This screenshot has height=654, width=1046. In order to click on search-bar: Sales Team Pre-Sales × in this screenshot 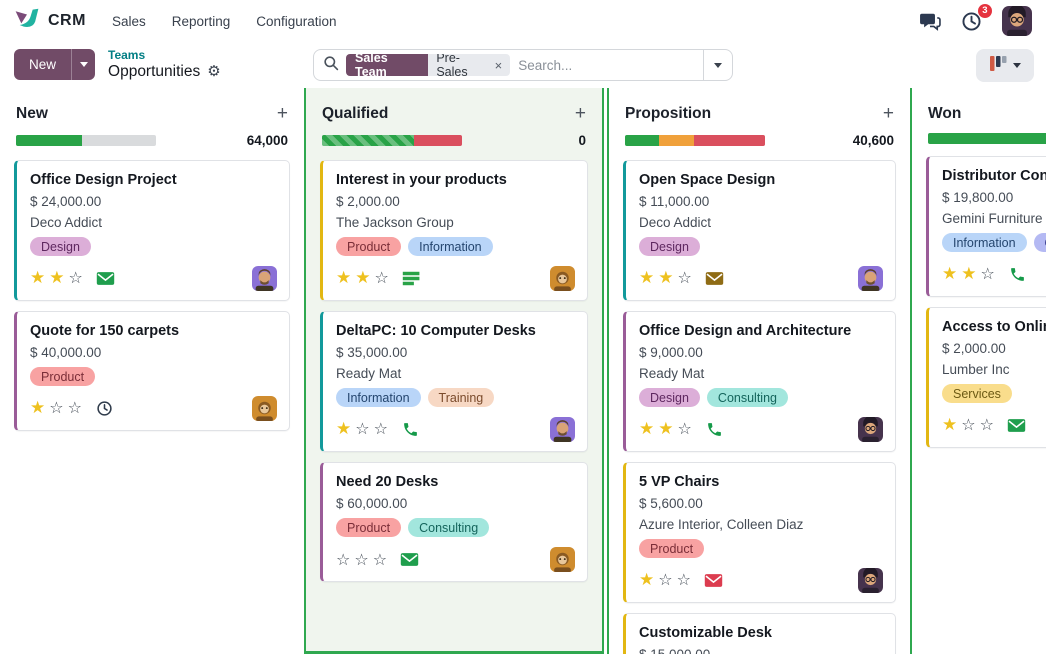, I will do `click(523, 65)`.